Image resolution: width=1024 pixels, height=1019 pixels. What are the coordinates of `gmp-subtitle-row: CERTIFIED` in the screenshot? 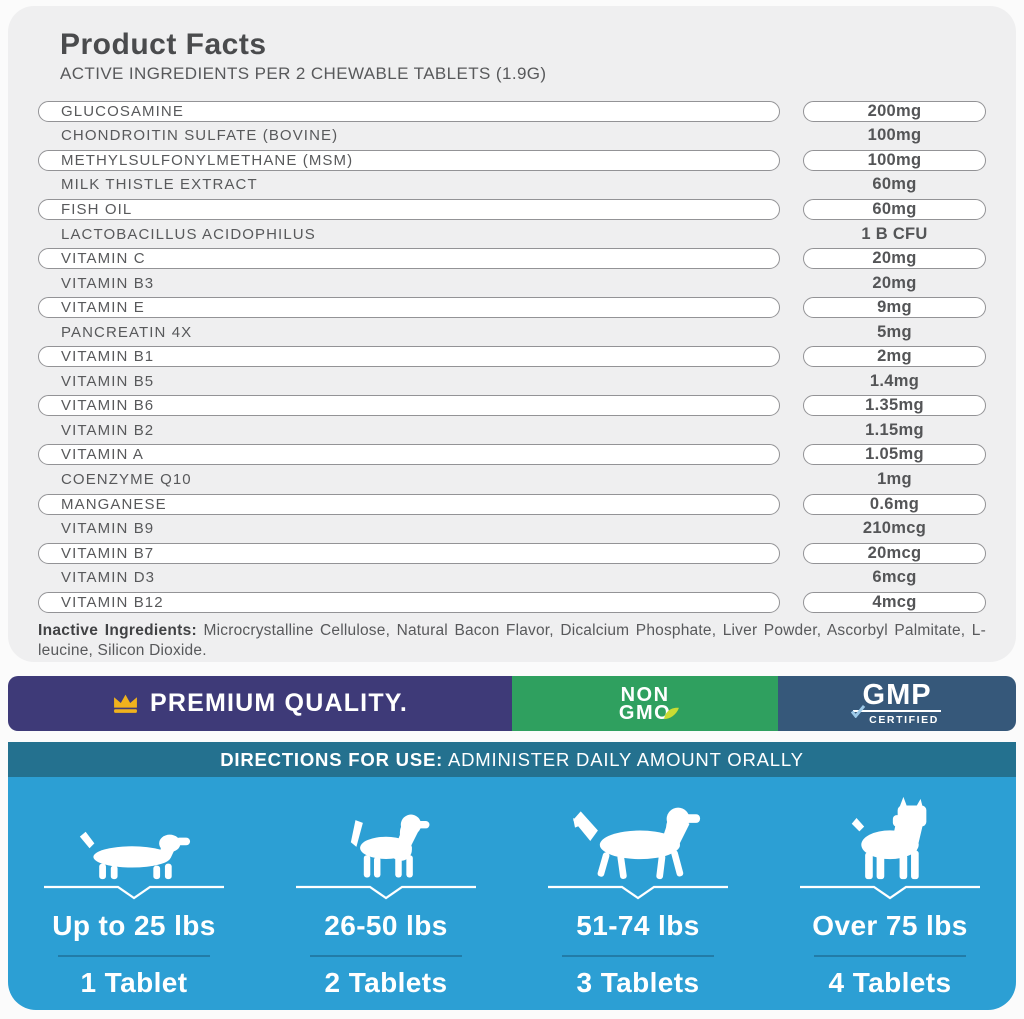 It's located at (896, 715).